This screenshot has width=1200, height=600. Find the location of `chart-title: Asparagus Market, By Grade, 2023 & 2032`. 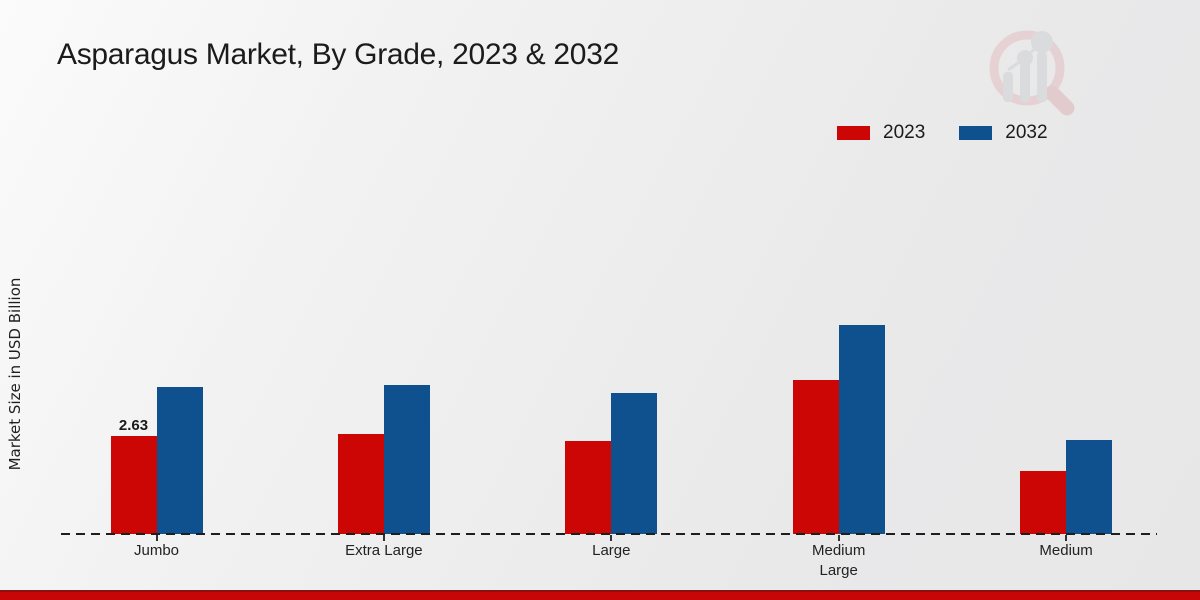

chart-title: Asparagus Market, By Grade, 2023 & 2032 is located at coordinates (338, 54).